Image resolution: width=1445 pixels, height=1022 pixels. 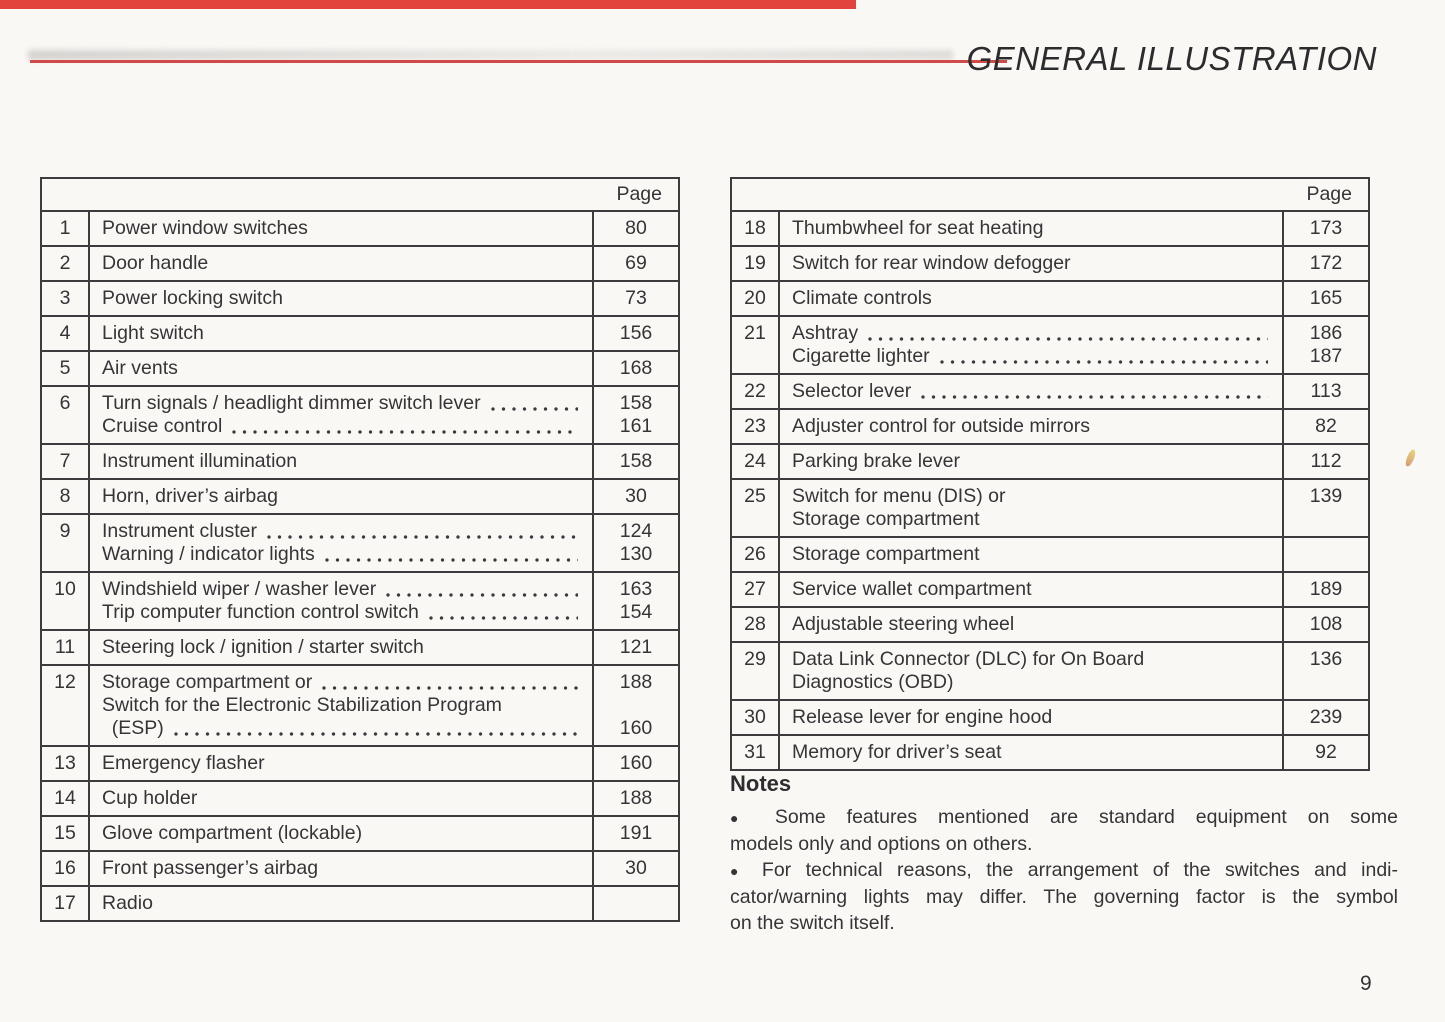 What do you see at coordinates (636, 333) in the screenshot?
I see `row-page: 156` at bounding box center [636, 333].